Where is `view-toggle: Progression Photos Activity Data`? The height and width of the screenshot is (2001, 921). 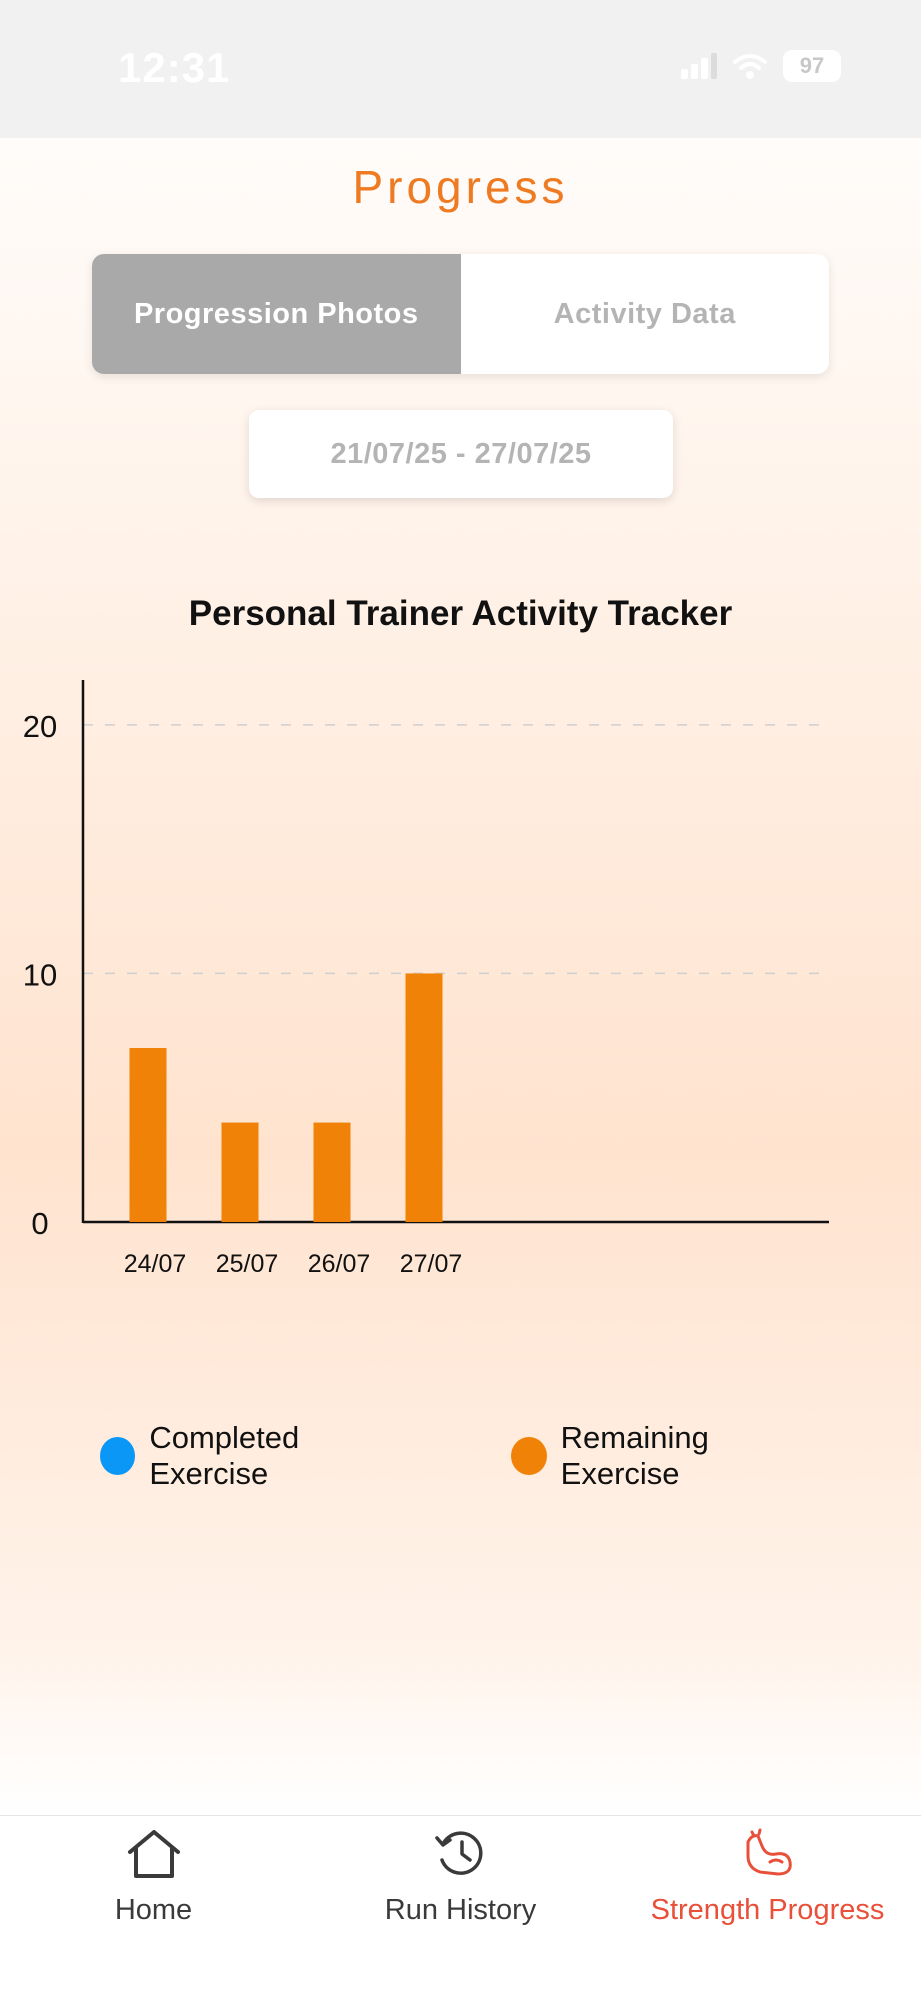 view-toggle: Progression Photos Activity Data is located at coordinates (460, 314).